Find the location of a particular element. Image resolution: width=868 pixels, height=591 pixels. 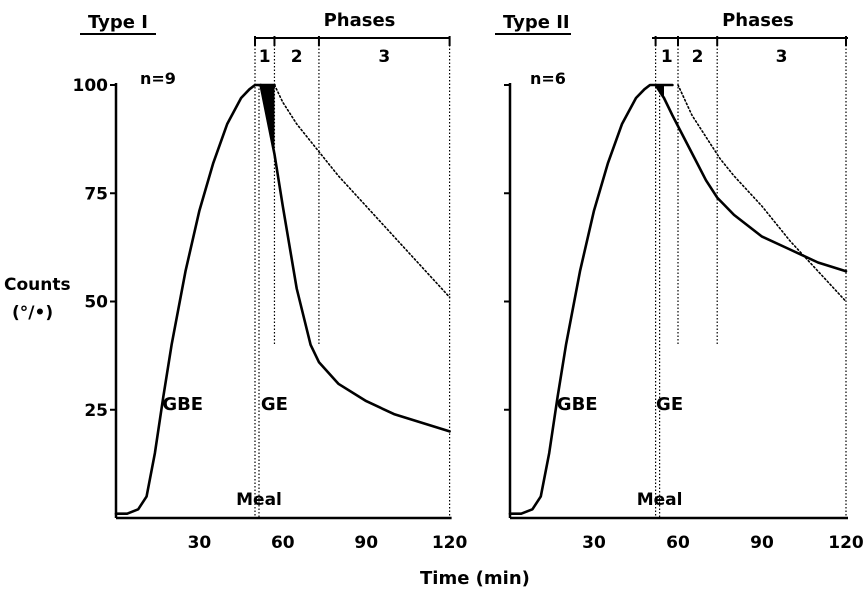

panel-title: Type II is located at coordinates (536, 22).